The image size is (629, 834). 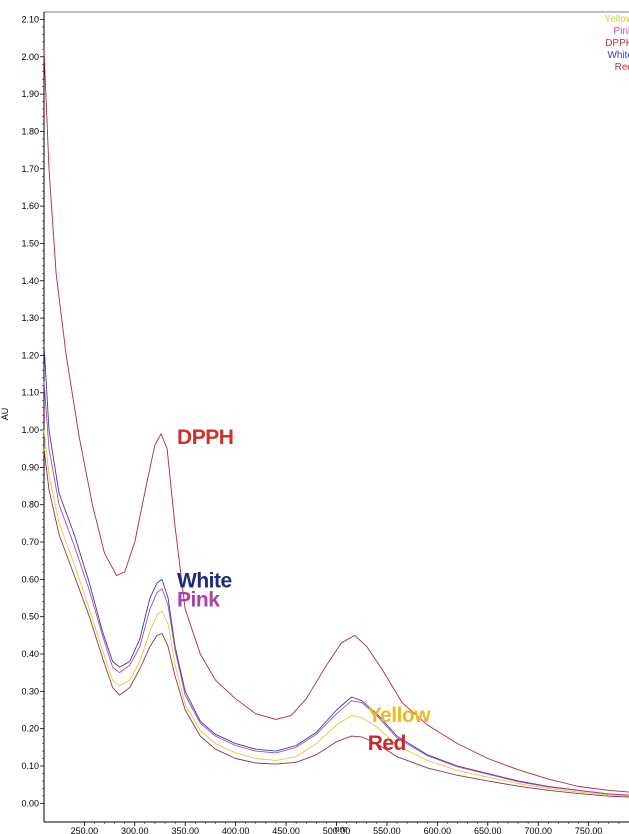 I want to click on y-tick-label: 2.00, so click(x=30, y=57).